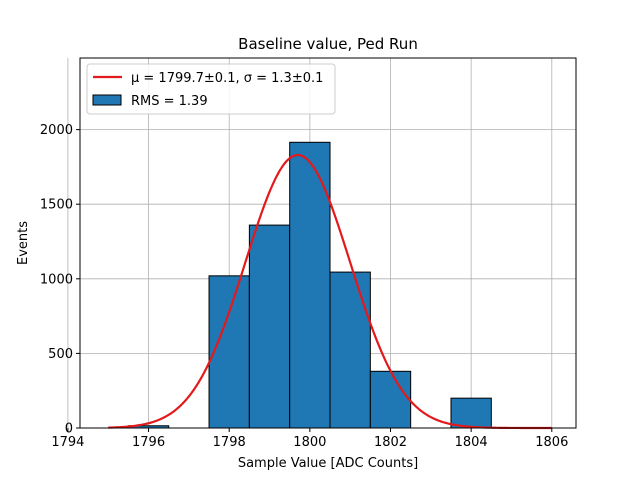 This screenshot has height=480, width=640. What do you see at coordinates (60, 354) in the screenshot?
I see `y-tick-label: 500` at bounding box center [60, 354].